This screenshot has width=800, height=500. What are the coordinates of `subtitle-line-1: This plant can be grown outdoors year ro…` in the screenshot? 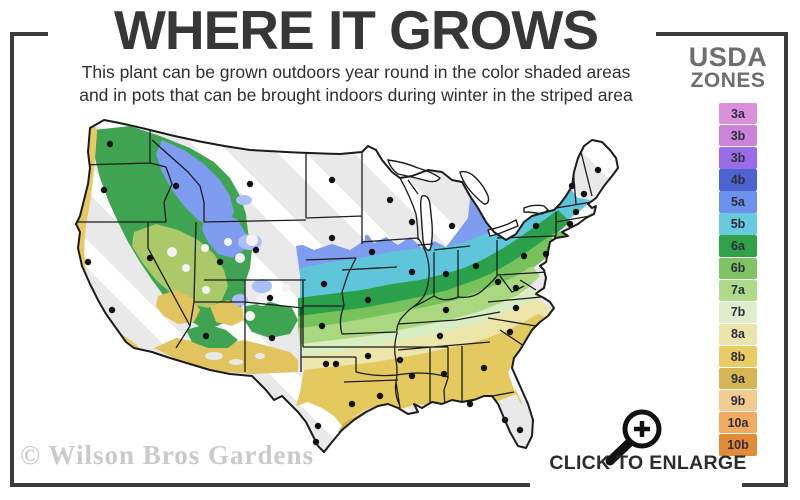 It's located at (356, 72).